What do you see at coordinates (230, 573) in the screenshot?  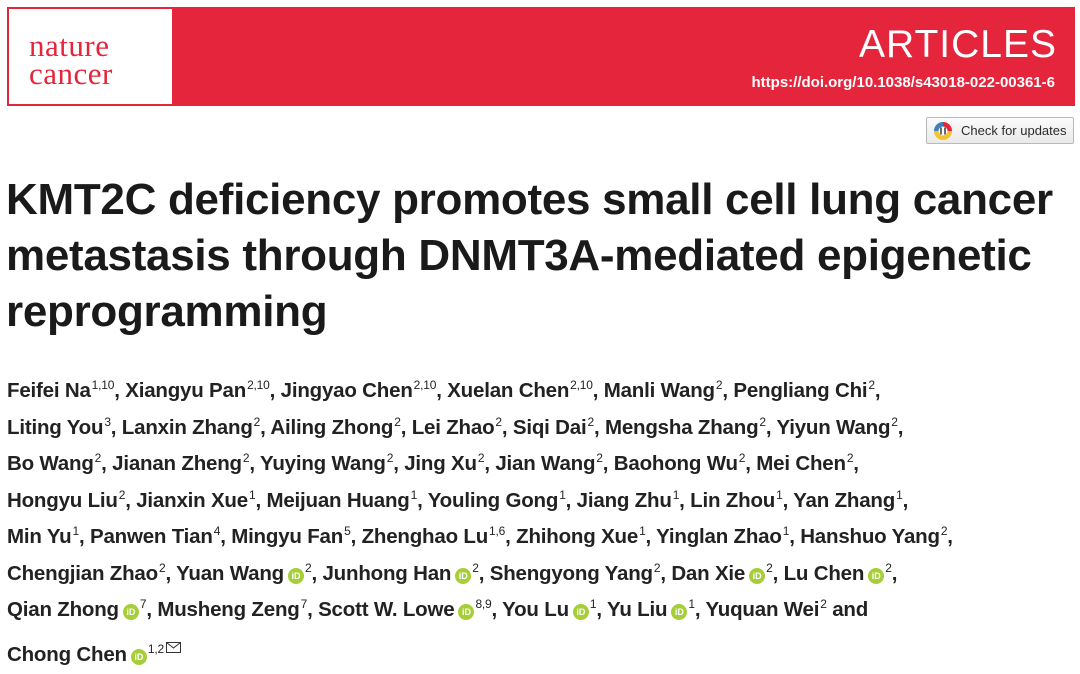 I see `author-name: Yuan Wang` at bounding box center [230, 573].